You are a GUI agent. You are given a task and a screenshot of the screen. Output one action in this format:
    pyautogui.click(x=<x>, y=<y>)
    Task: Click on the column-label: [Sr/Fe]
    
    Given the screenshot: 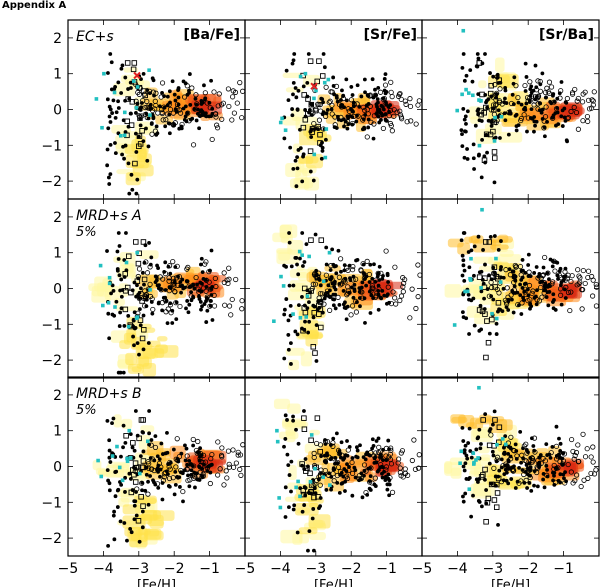 What is the action you would take?
    pyautogui.click(x=390, y=35)
    